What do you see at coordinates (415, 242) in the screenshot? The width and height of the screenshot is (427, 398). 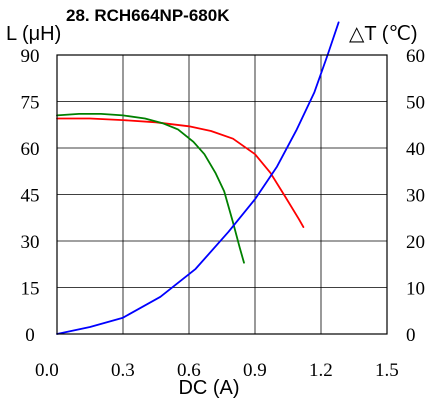 I see `y-right-tick-label: 20` at bounding box center [415, 242].